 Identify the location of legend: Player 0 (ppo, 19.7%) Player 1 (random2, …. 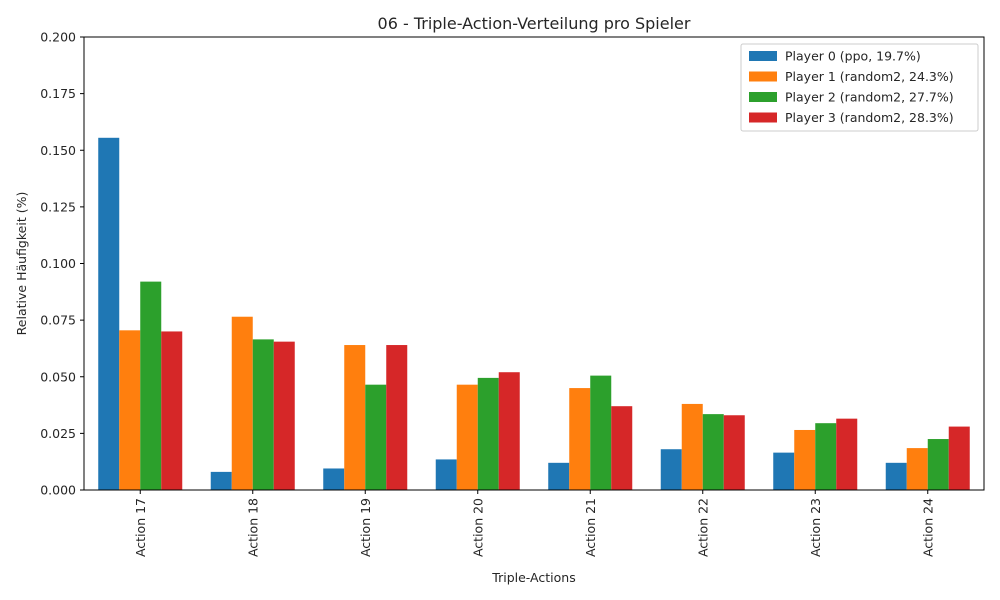
(859, 87).